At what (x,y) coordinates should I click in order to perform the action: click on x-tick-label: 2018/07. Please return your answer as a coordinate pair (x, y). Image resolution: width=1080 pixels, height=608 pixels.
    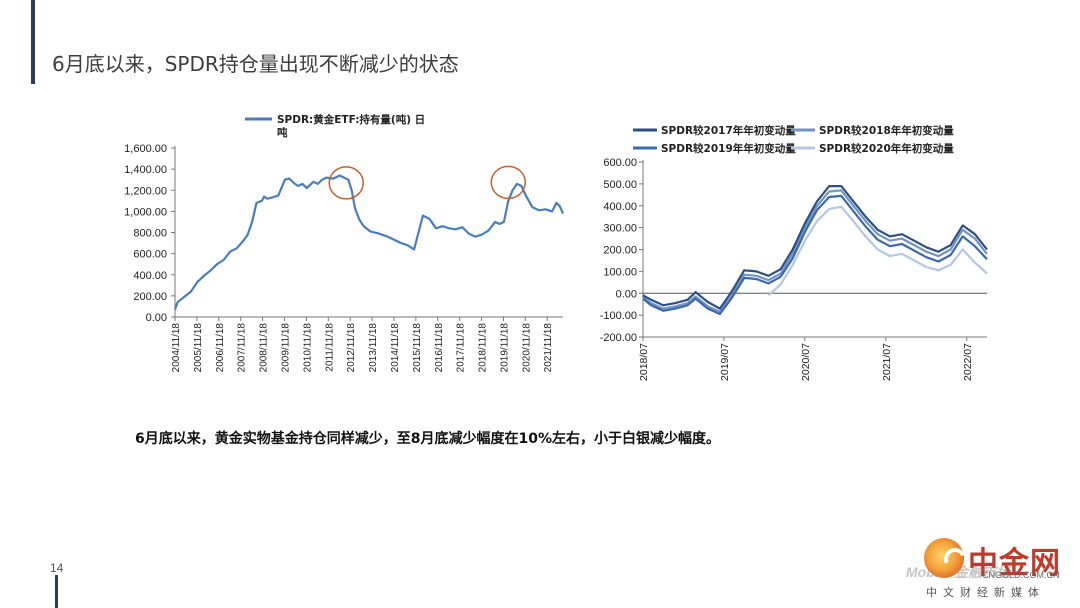
    Looking at the image, I should click on (644, 362).